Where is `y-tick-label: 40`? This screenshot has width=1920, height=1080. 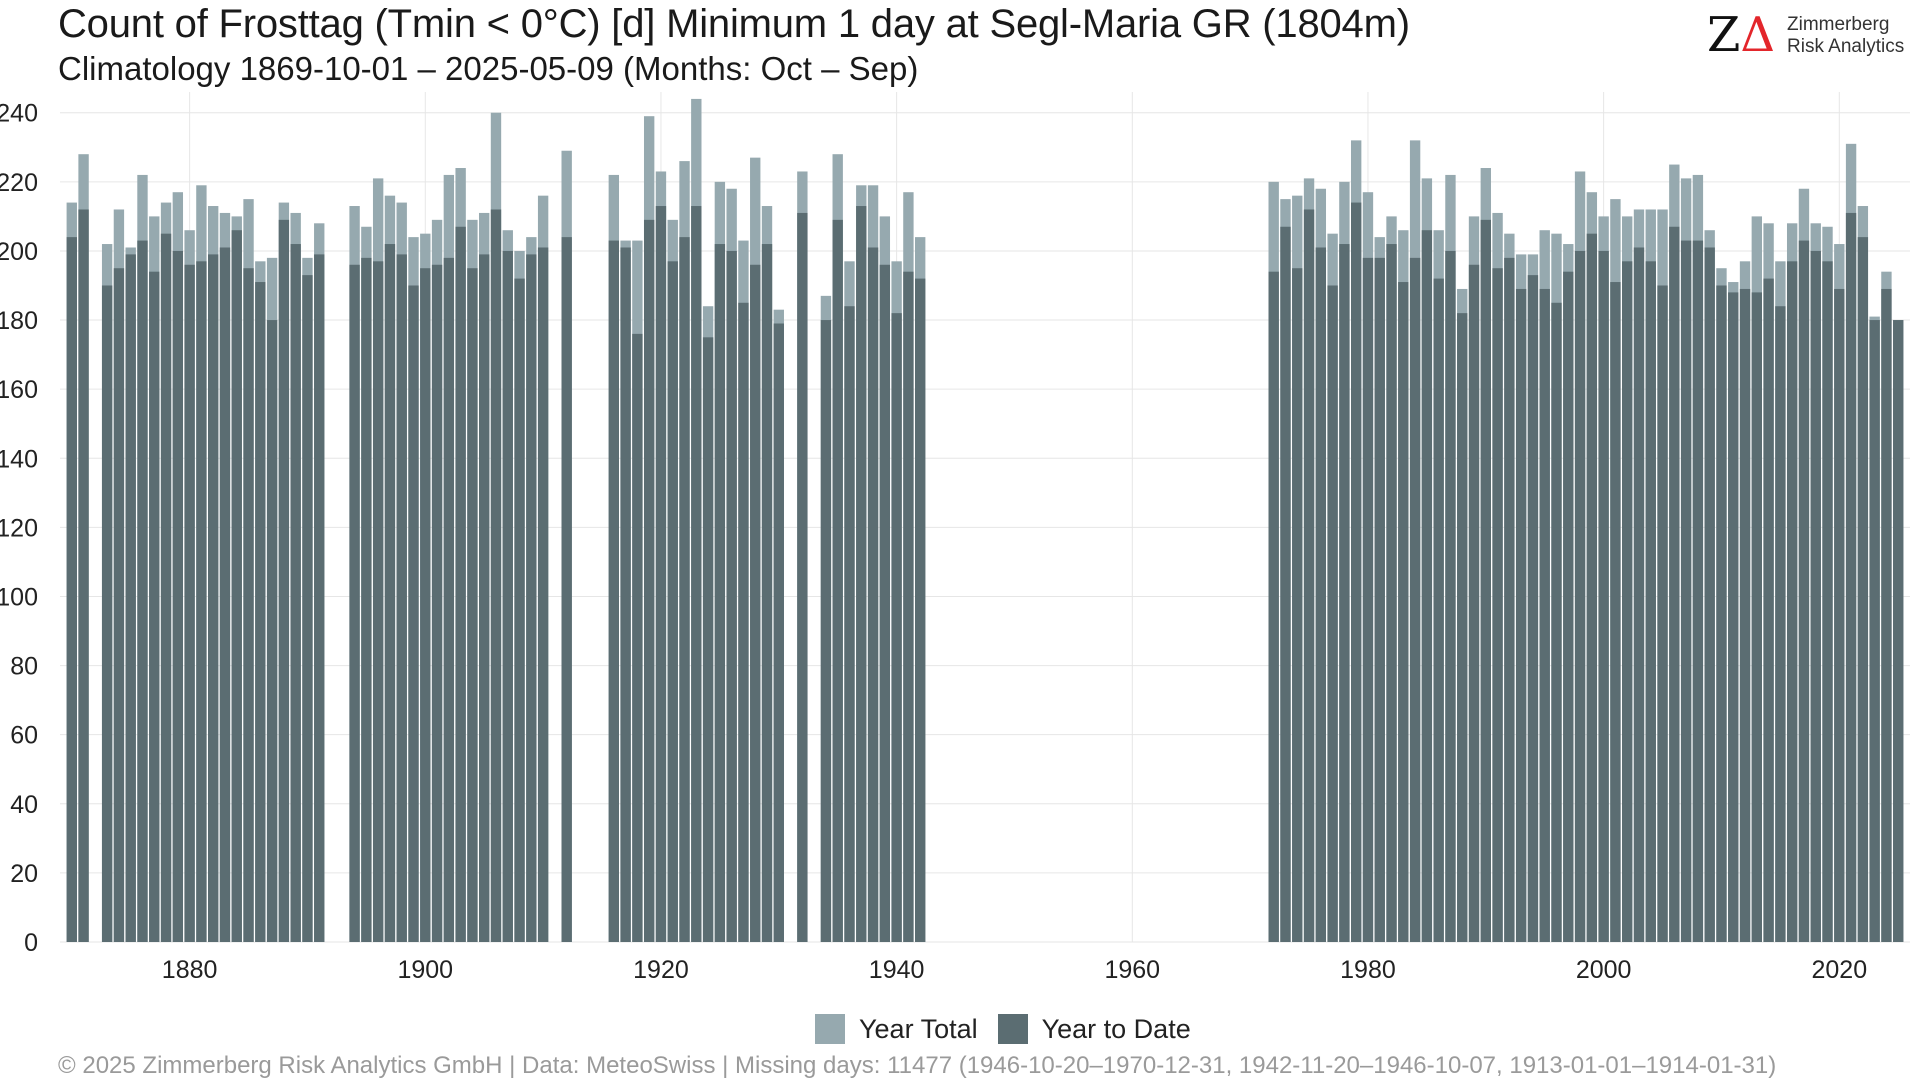 y-tick-label: 40 is located at coordinates (24, 805).